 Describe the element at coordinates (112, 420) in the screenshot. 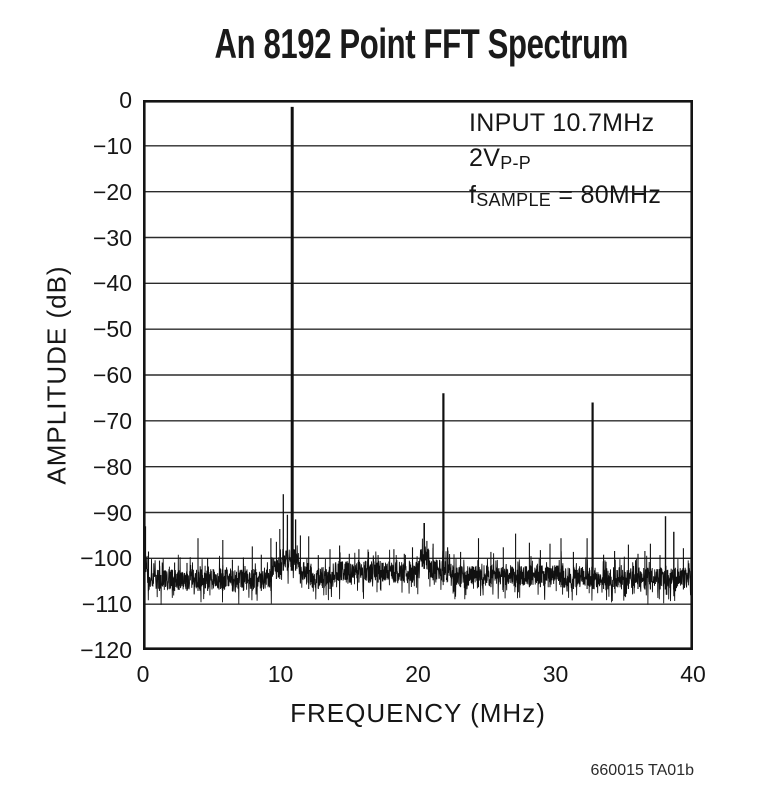

I see `y-tick-label: −70` at that location.